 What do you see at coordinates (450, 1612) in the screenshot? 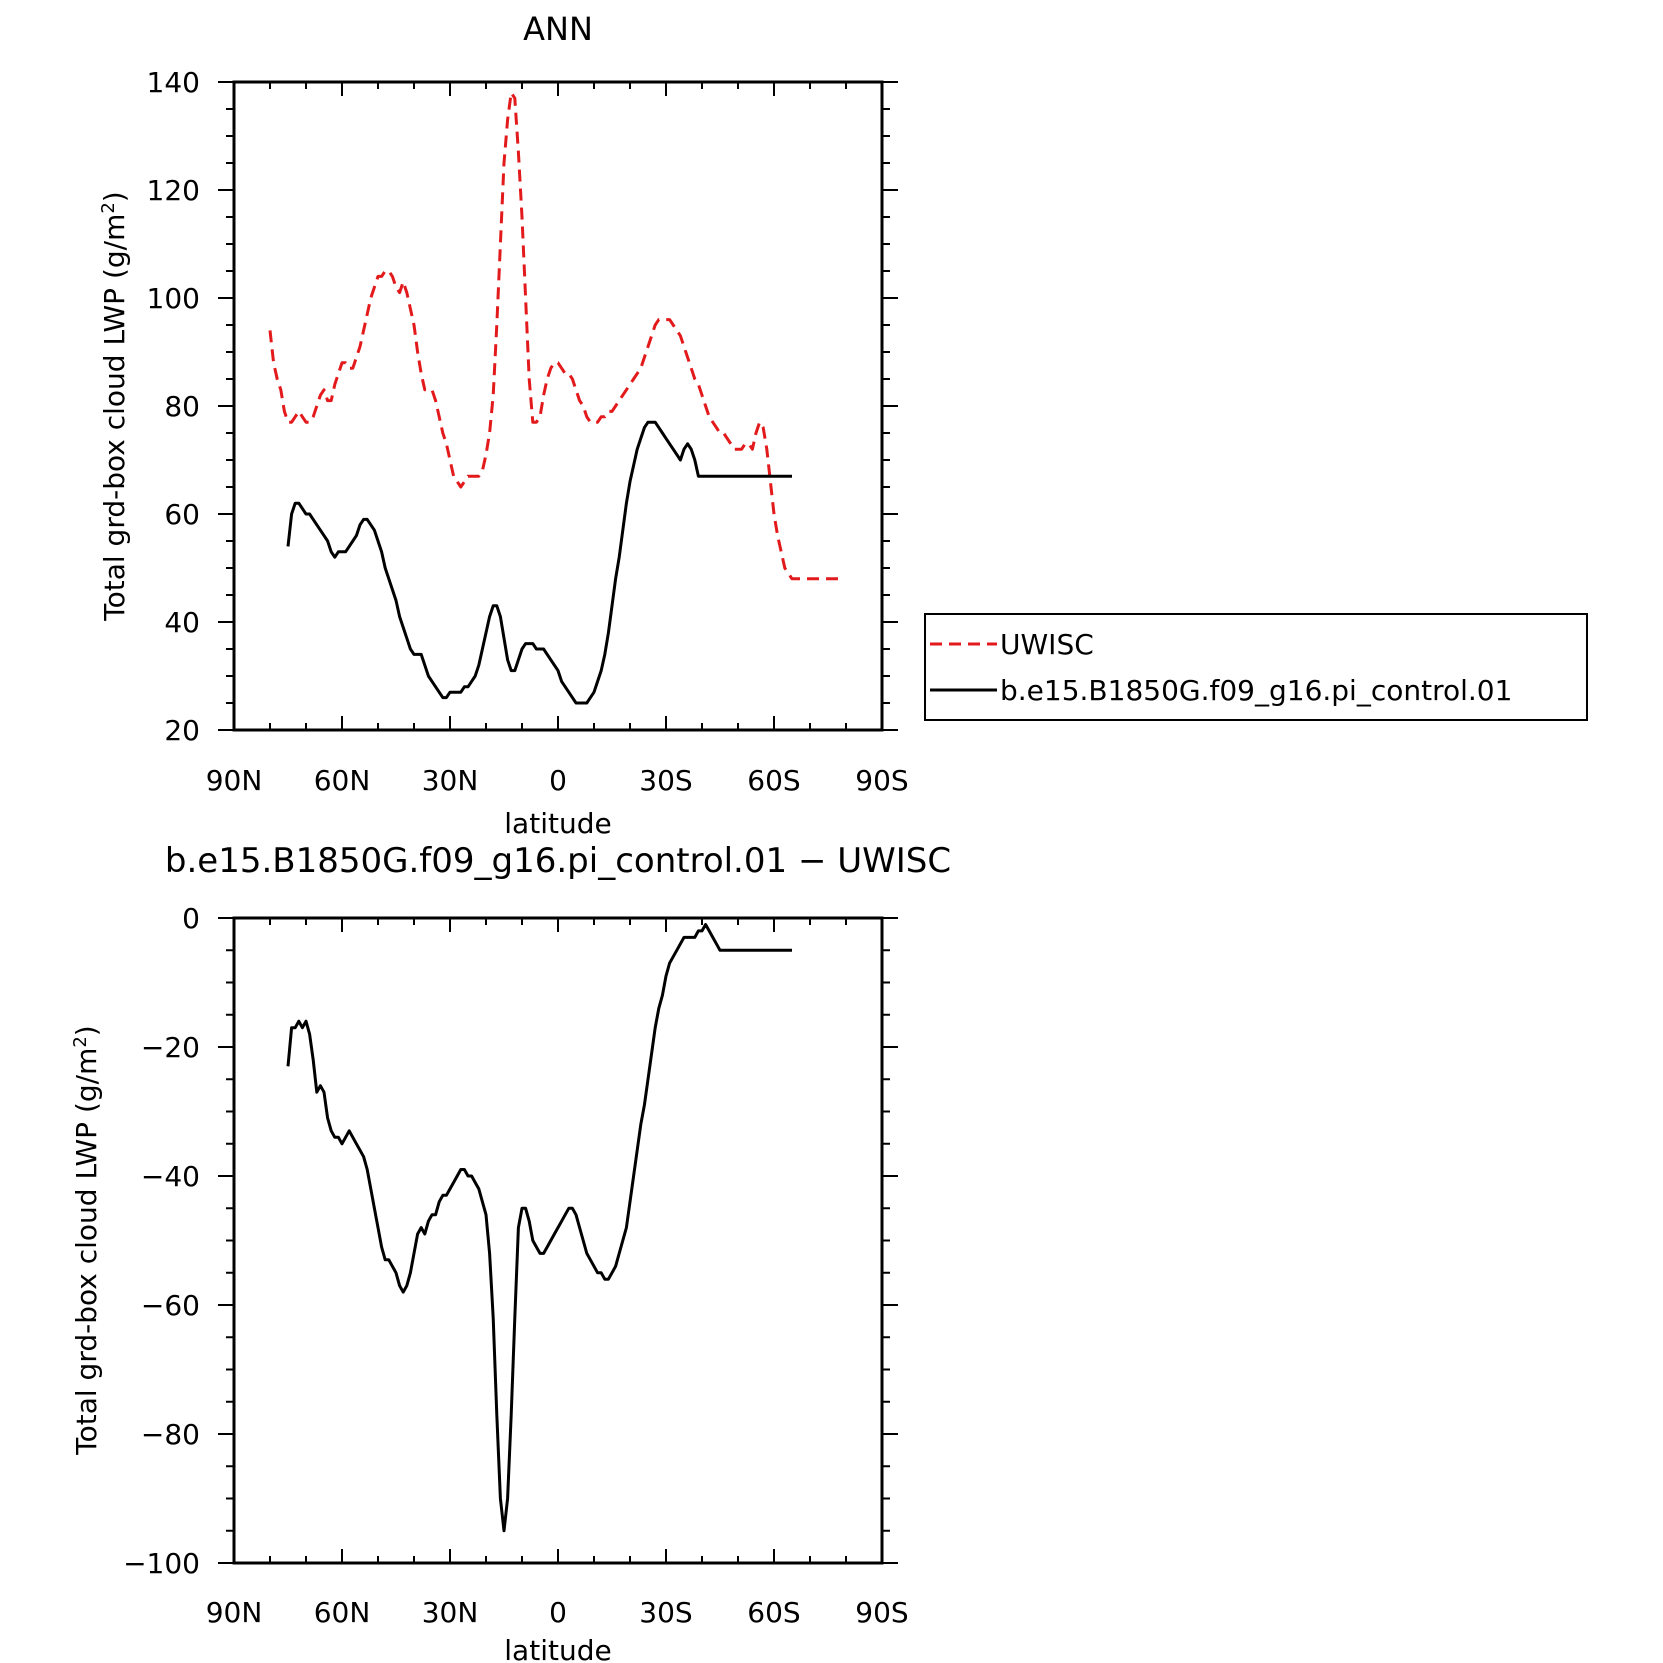
I see `bottom-xtick-label: 30N` at bounding box center [450, 1612].